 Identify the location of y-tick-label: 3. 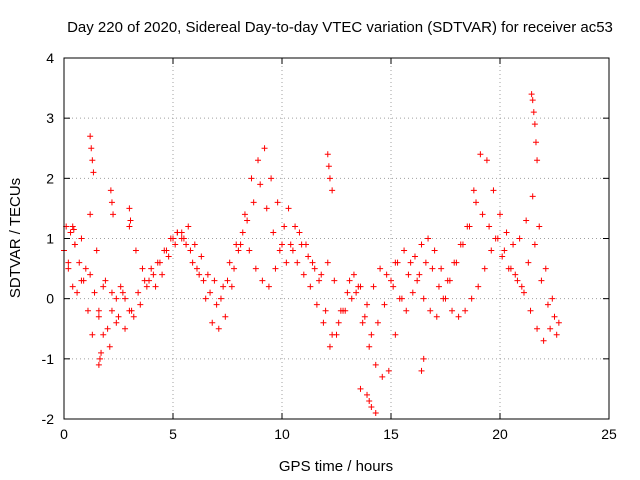
(50, 118).